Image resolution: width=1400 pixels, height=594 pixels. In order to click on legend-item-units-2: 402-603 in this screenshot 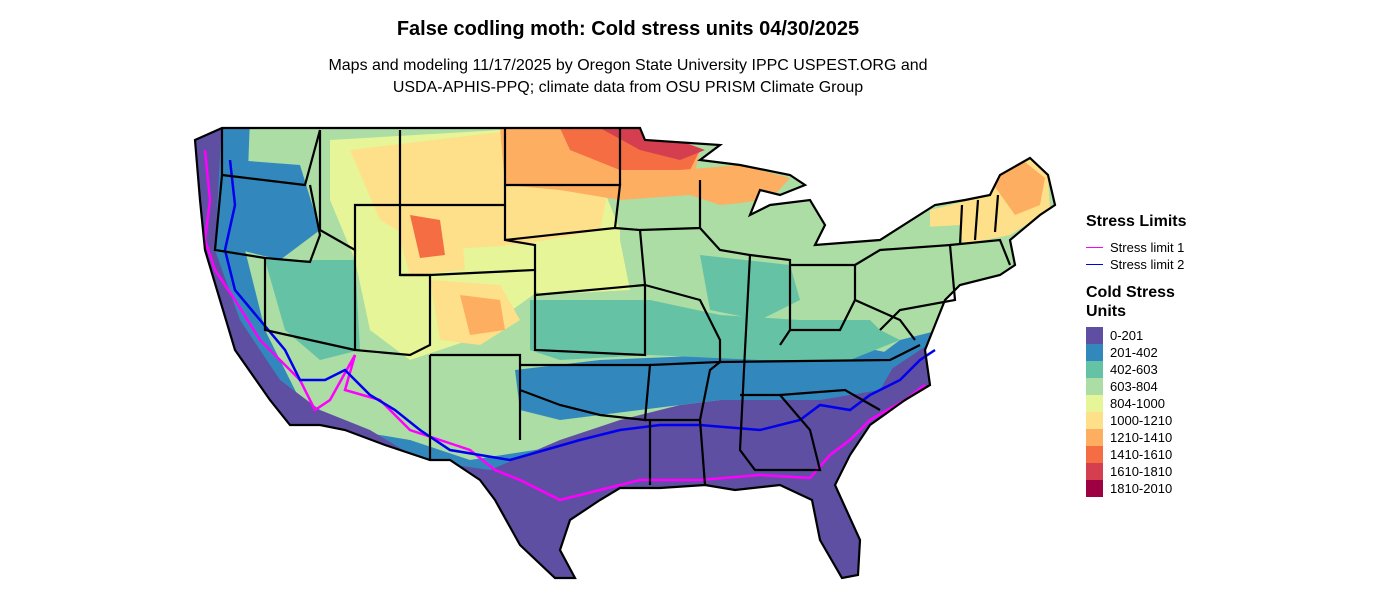, I will do `click(1151, 369)`.